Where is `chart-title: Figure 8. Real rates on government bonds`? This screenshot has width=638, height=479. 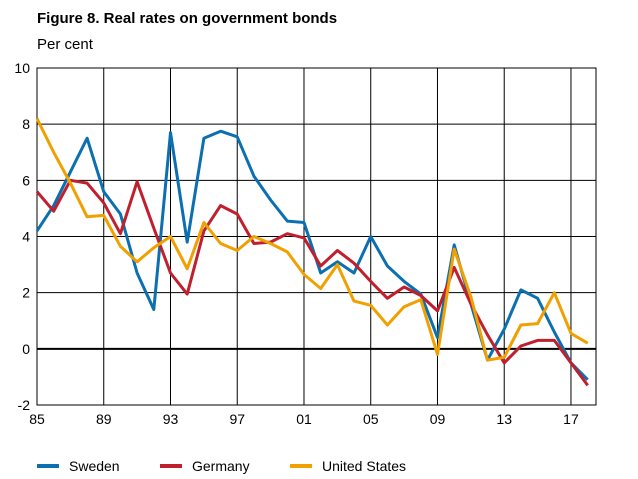
chart-title: Figure 8. Real rates on government bonds is located at coordinates (187, 18).